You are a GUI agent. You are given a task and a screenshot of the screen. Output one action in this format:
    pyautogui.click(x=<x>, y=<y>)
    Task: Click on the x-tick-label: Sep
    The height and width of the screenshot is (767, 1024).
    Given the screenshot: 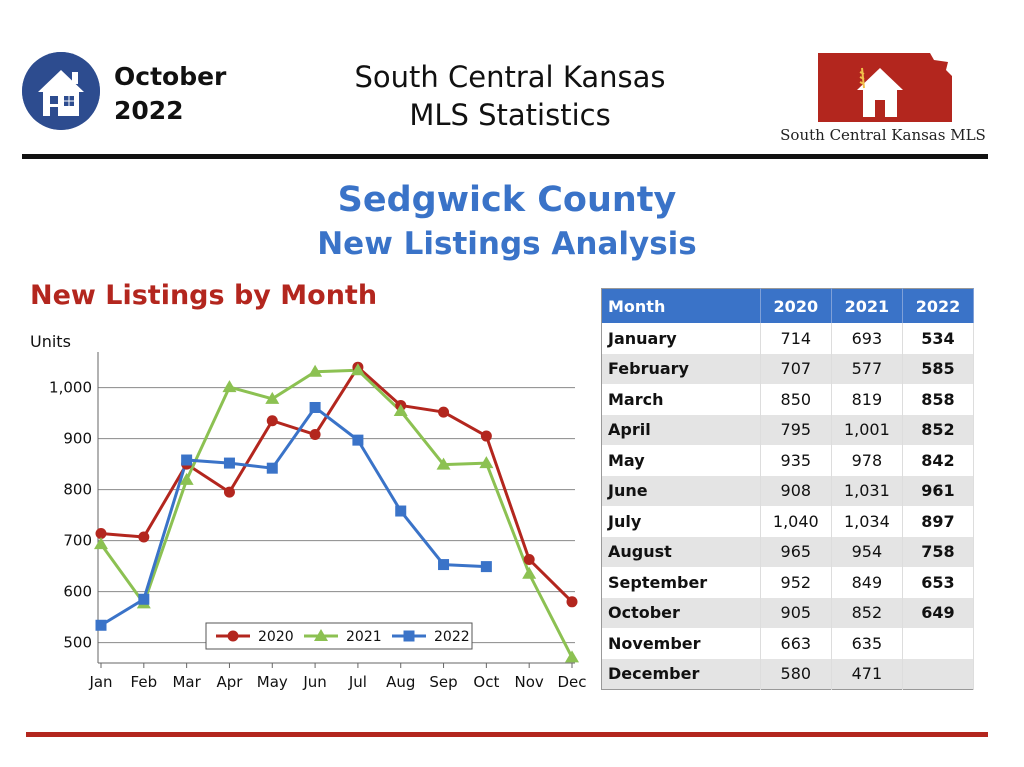 What is the action you would take?
    pyautogui.click(x=443, y=682)
    